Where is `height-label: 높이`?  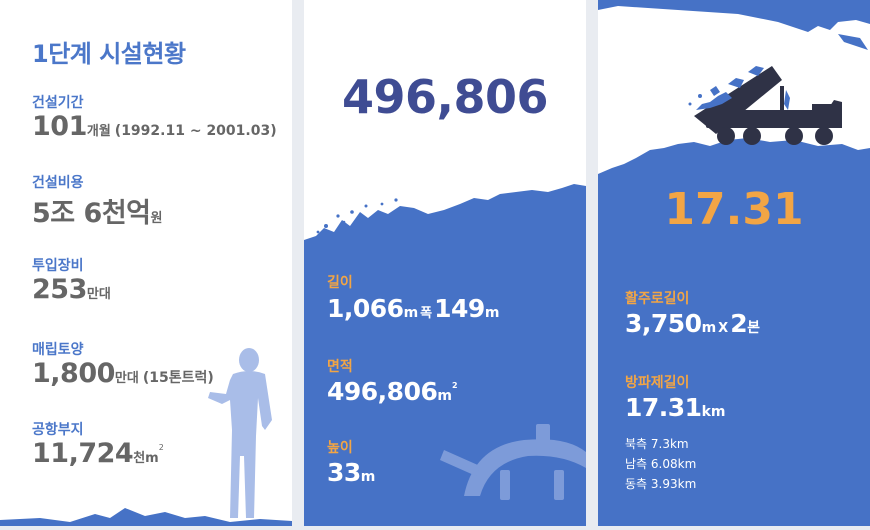 height-label: 높이 is located at coordinates (340, 448).